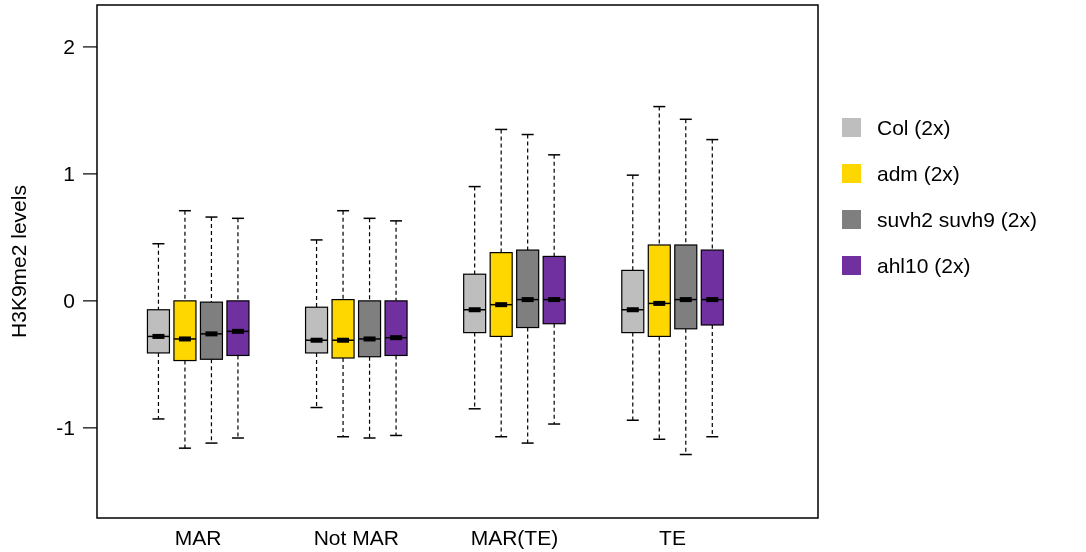 The width and height of the screenshot is (1086, 552). What do you see at coordinates (924, 266) in the screenshot?
I see `legend-label: ahl10 (2x)` at bounding box center [924, 266].